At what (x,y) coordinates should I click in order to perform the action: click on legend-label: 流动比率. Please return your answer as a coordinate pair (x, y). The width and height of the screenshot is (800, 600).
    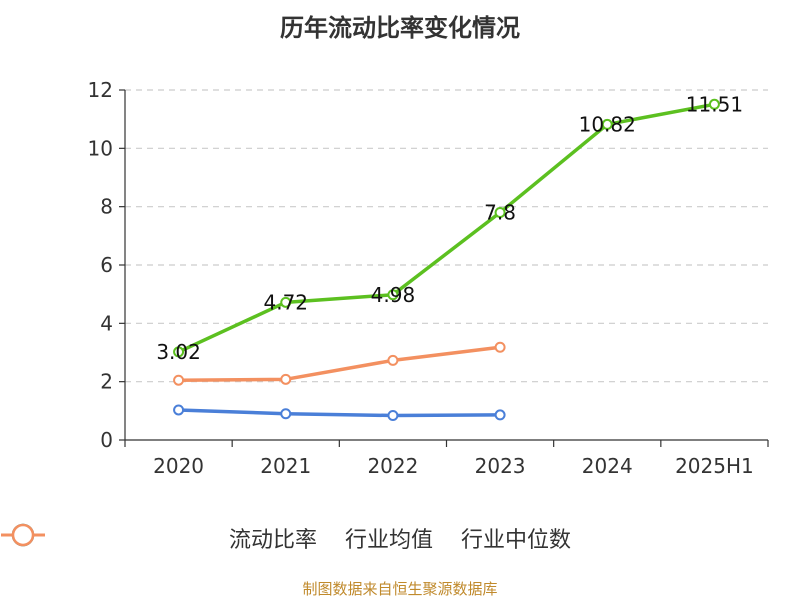
    Looking at the image, I should click on (272, 540).